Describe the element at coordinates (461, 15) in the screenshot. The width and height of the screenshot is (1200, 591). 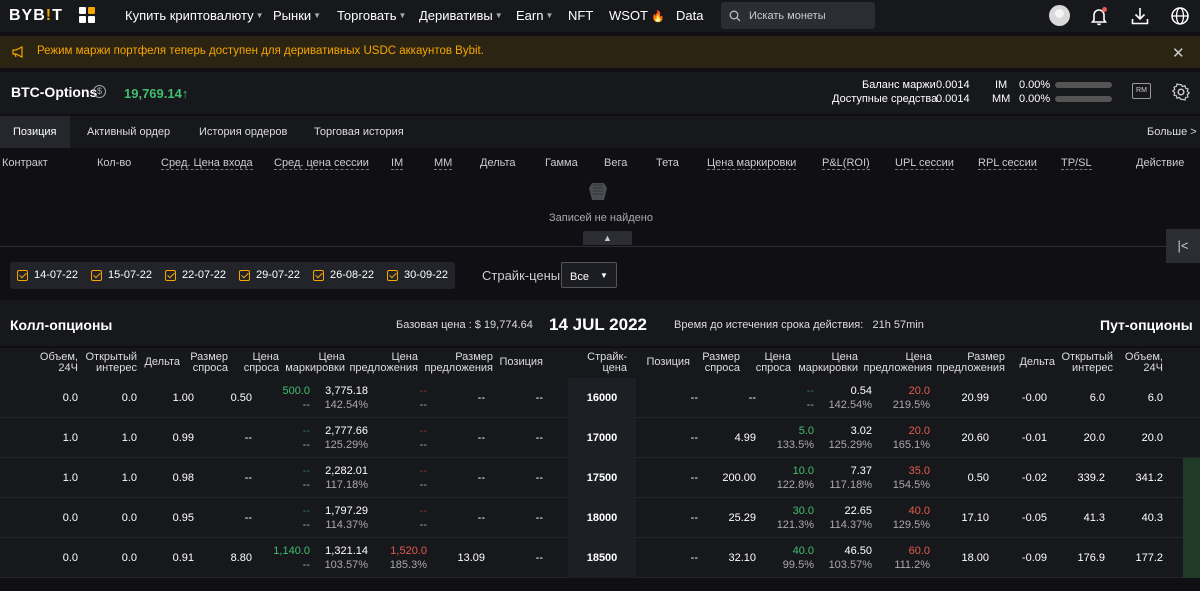
I see `nav-derivatives: Деривативы ▼` at that location.